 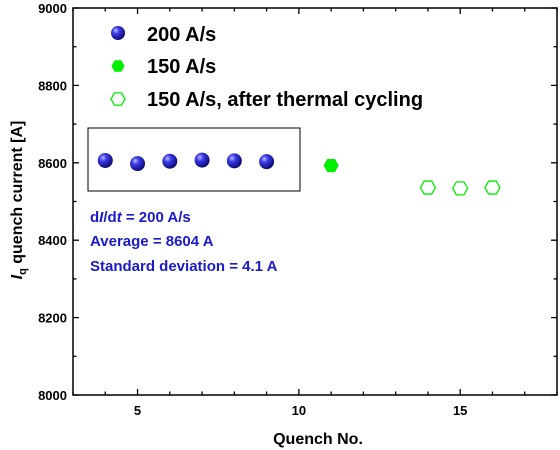 I want to click on annotation-rate-slash: /d, so click(x=109, y=217).